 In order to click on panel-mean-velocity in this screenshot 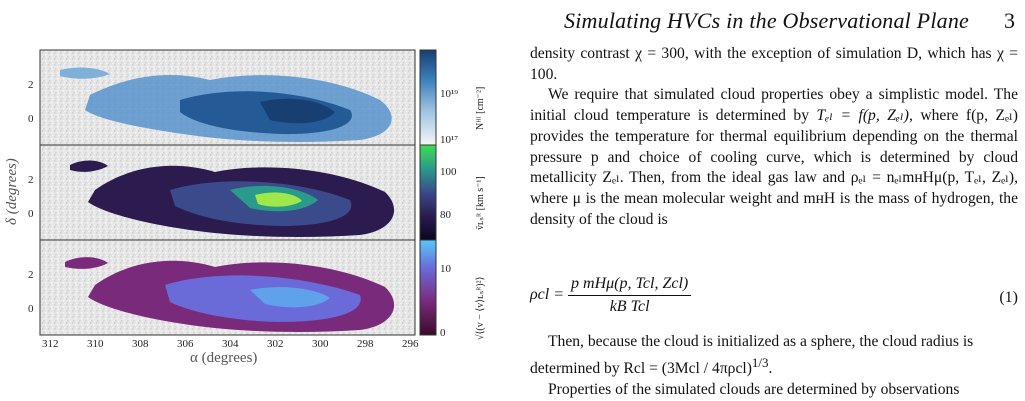, I will do `click(227, 192)`.